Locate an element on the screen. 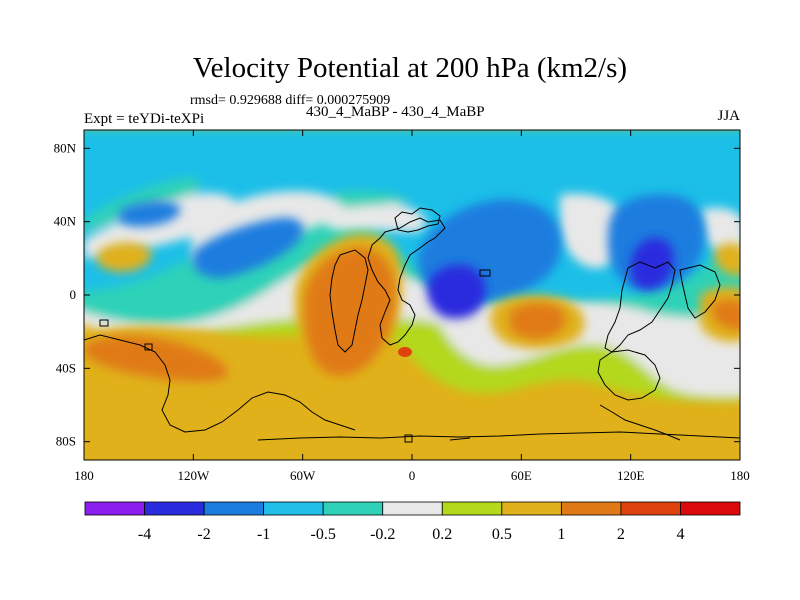 This screenshot has height=600, width=800. outline-australia is located at coordinates (629, 375).